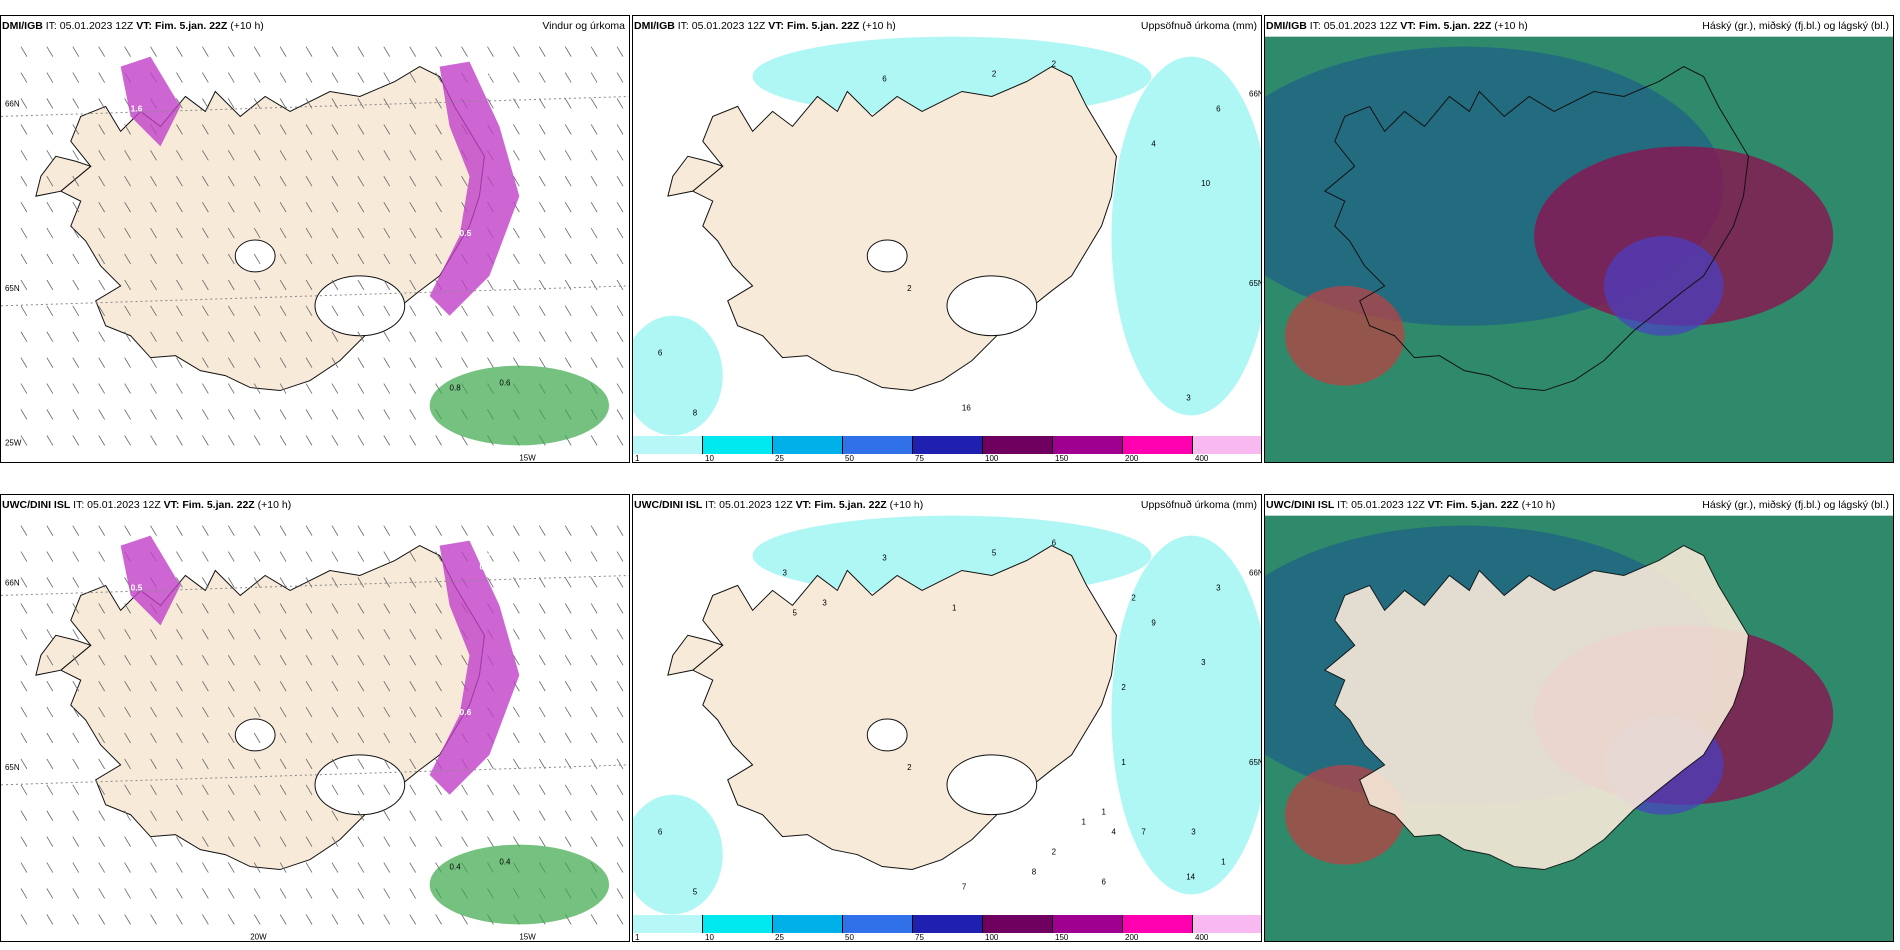 The width and height of the screenshot is (1900, 950). Describe the element at coordinates (360, 306) in the screenshot. I see `glacier` at that location.